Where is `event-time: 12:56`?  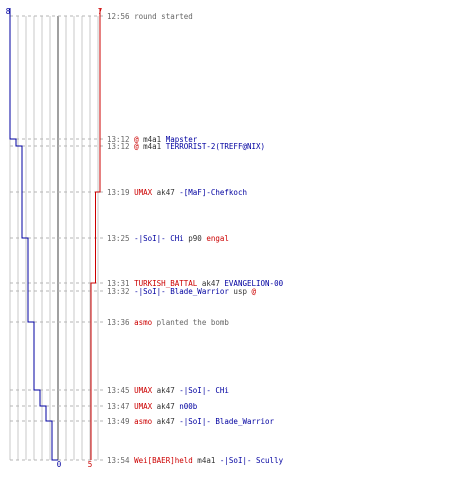
event-time: 12:56 is located at coordinates (121, 16).